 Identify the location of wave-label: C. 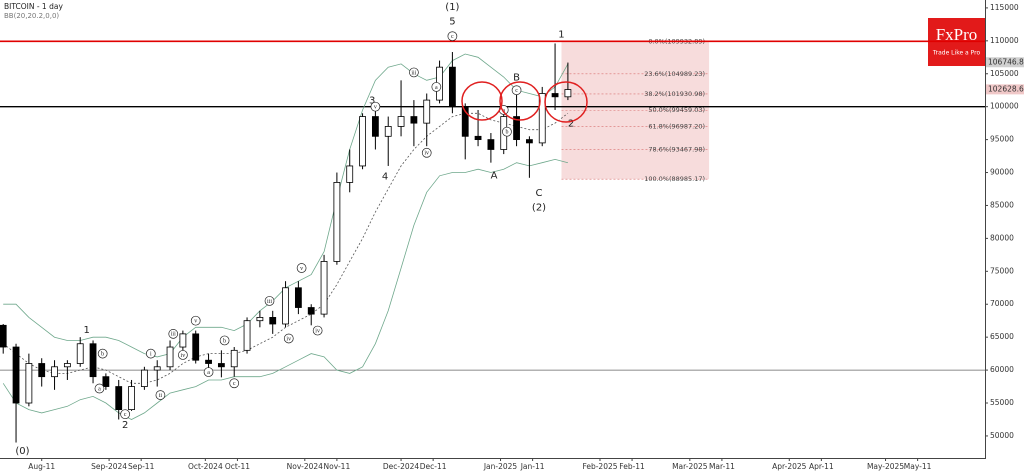
(539, 193).